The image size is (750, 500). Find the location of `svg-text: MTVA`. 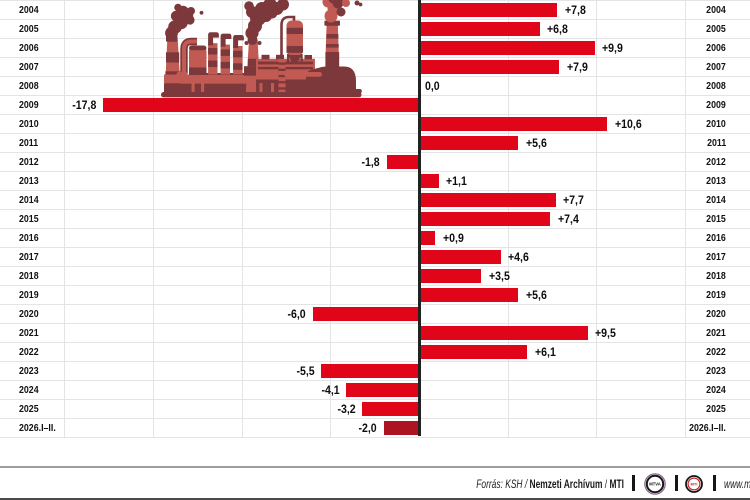

svg-text: MTVA is located at coordinates (655, 484).